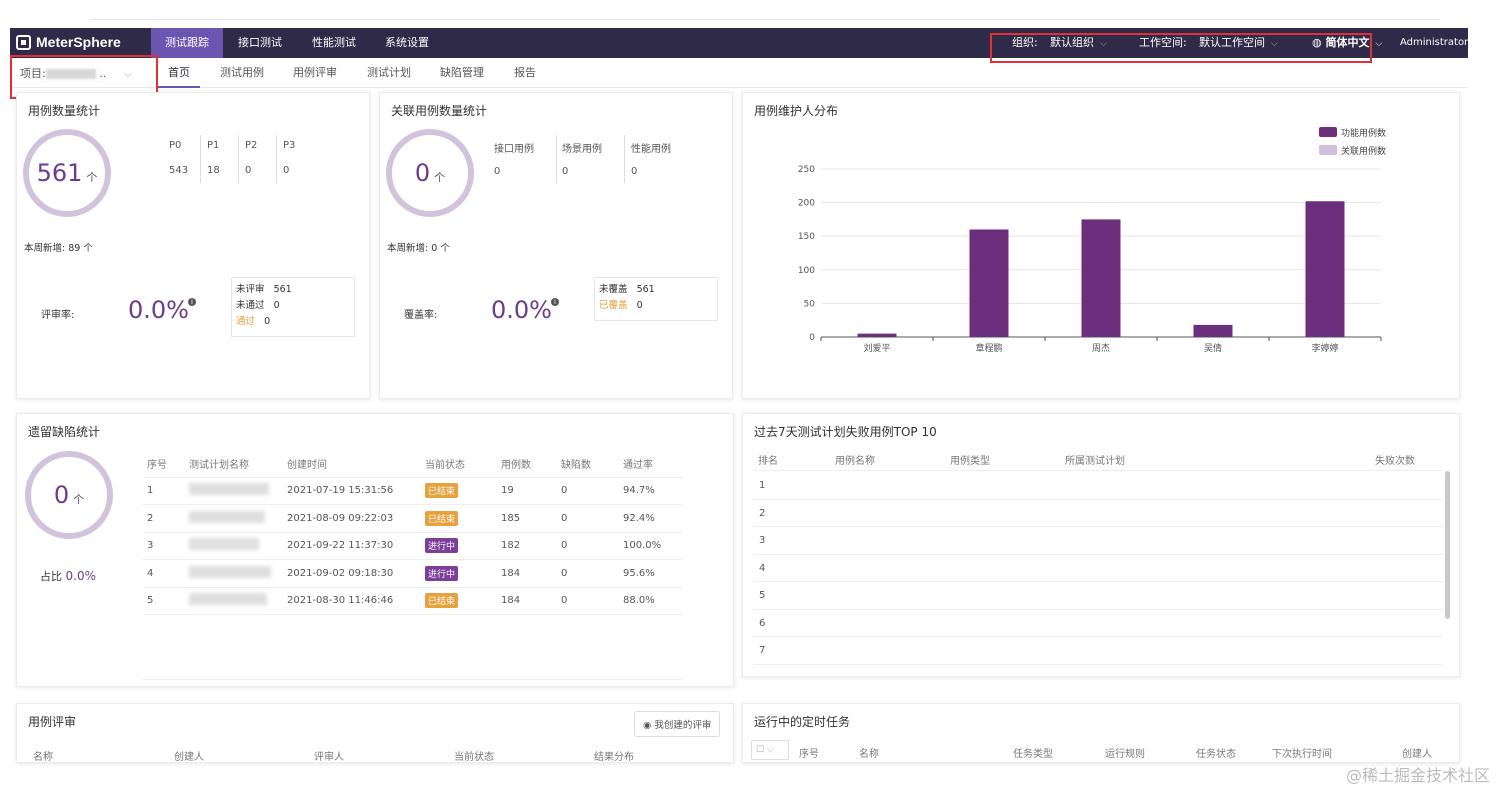 The image size is (1512, 803). What do you see at coordinates (1213, 348) in the screenshot?
I see `x-tick-label: 吴倩` at bounding box center [1213, 348].